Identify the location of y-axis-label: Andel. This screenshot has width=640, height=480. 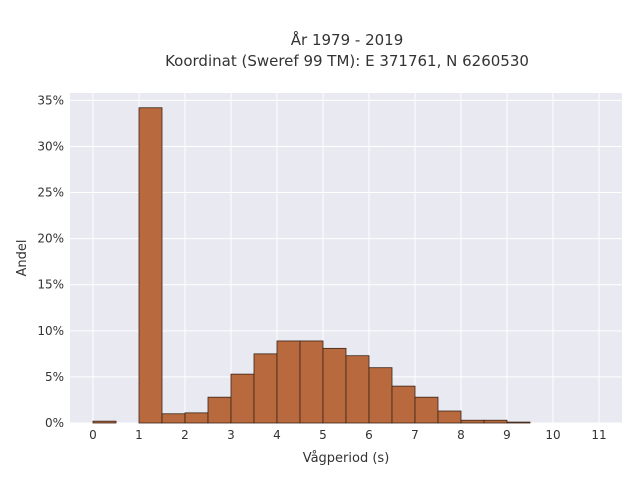
(22, 258).